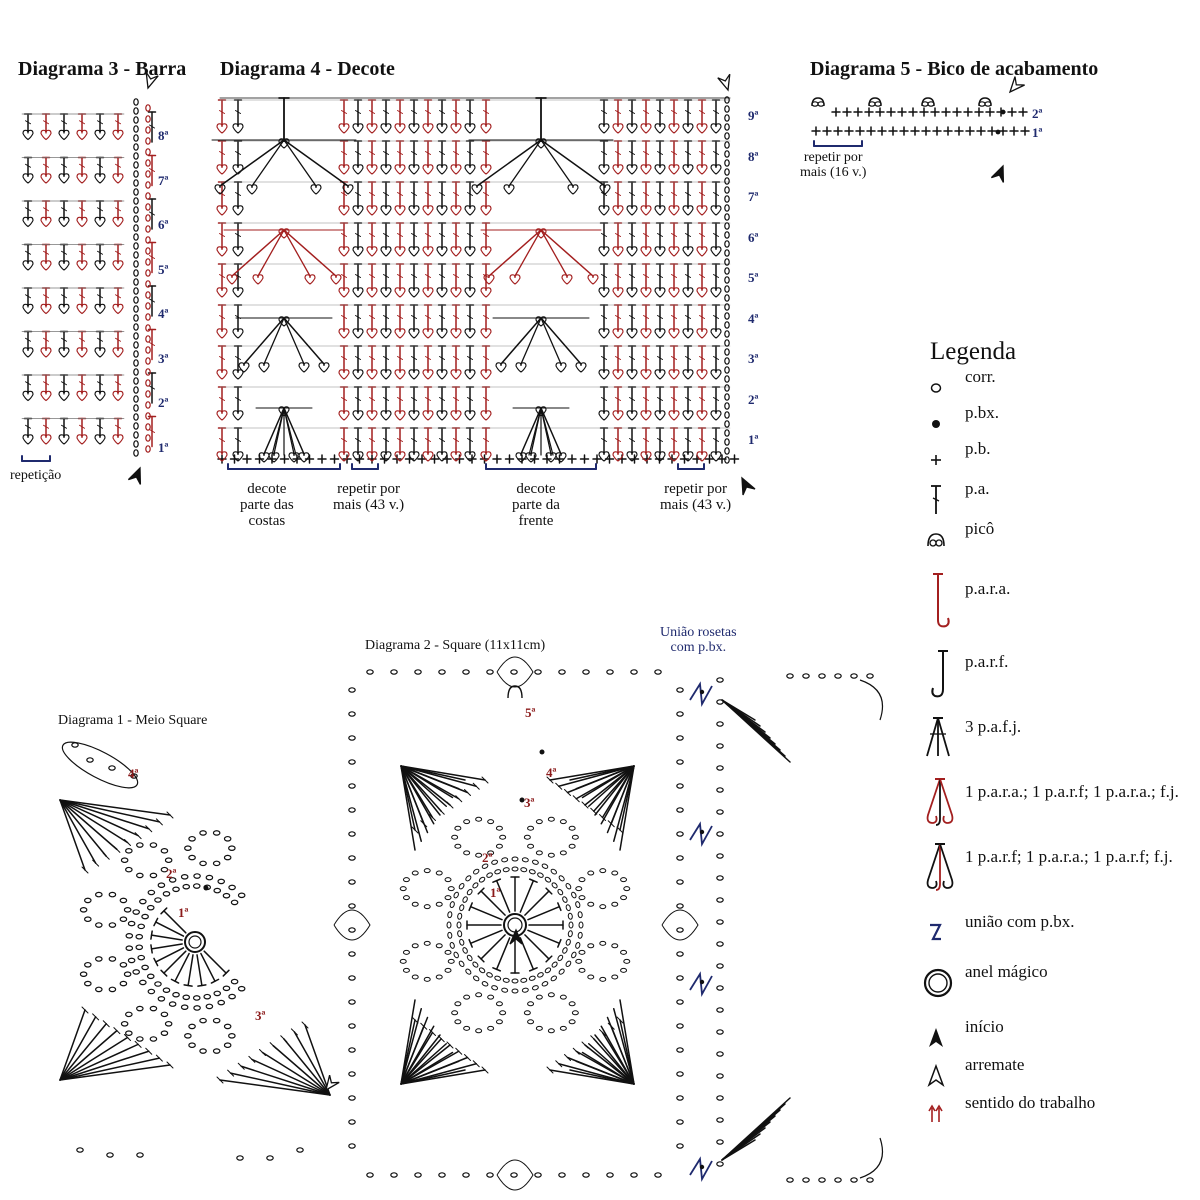 This screenshot has width=1200, height=1200. I want to click on diagram4-neckline-back, so click(284, 280).